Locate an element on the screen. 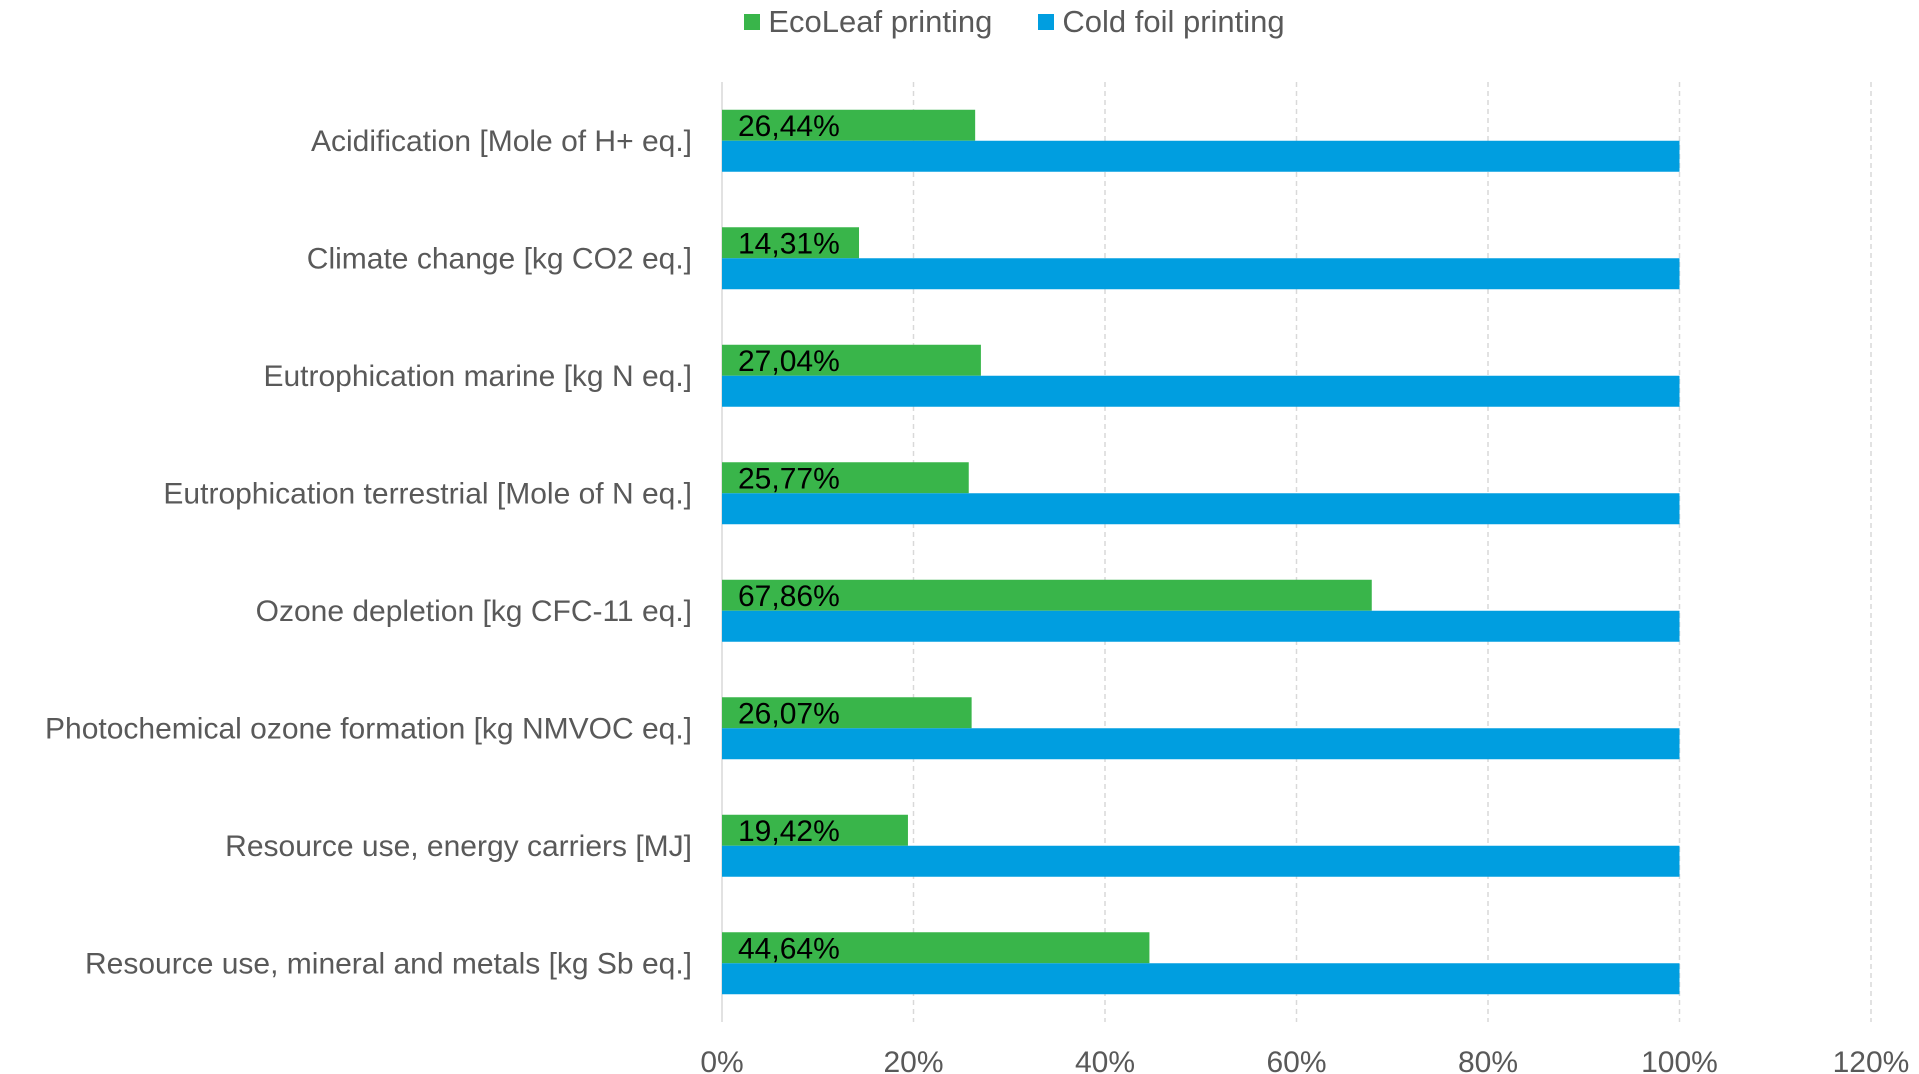  category-label: Acidification [Mole of H+ eq.] is located at coordinates (501, 141).